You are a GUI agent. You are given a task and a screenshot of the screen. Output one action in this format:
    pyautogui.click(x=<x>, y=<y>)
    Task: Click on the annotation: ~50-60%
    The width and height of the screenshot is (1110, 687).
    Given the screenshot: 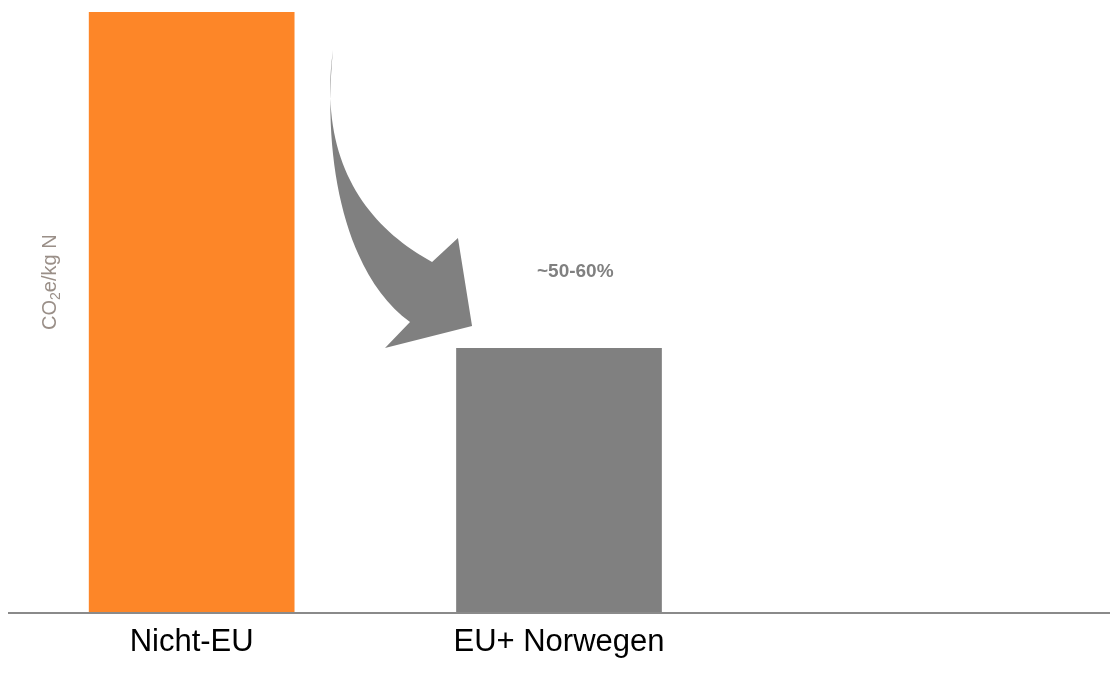 What is the action you would take?
    pyautogui.click(x=575, y=270)
    